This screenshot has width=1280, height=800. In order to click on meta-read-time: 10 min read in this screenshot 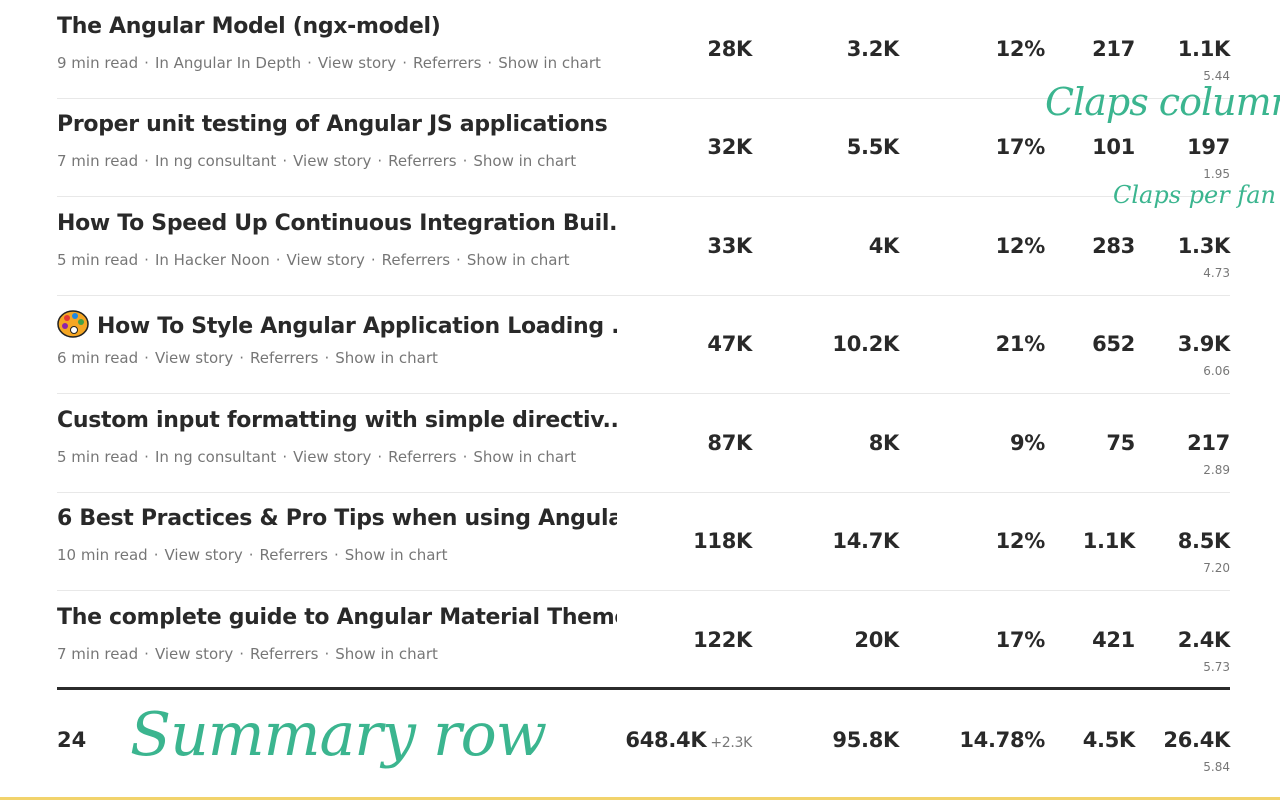, I will do `click(102, 555)`.